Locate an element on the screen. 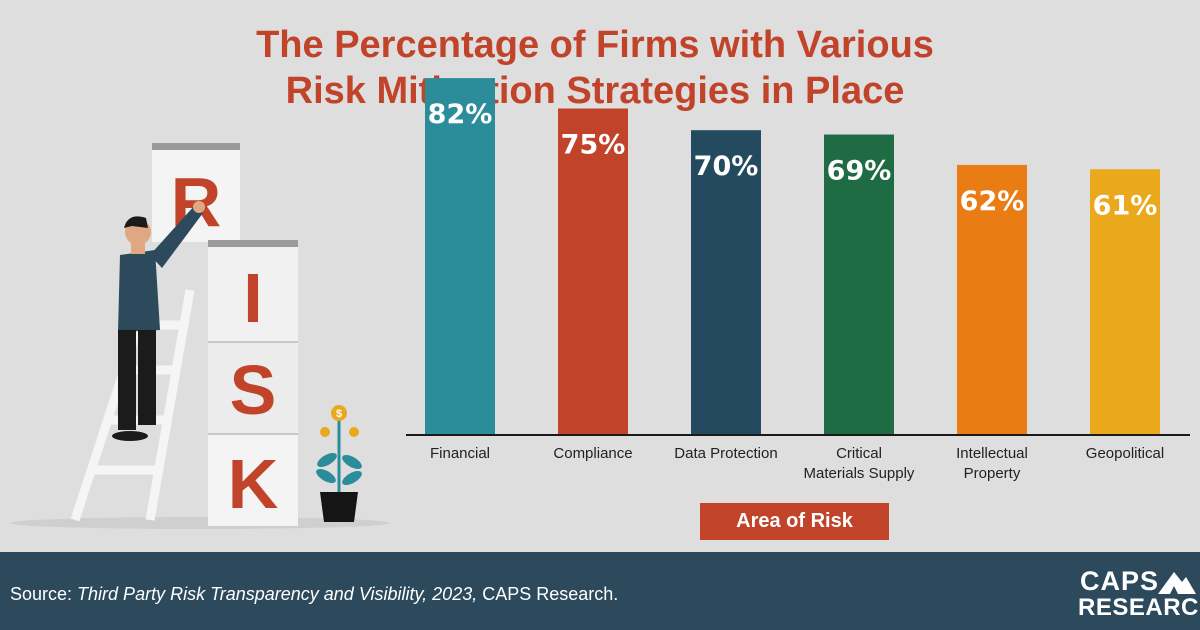  category-label-3-1: Materials Supply is located at coordinates (859, 473).